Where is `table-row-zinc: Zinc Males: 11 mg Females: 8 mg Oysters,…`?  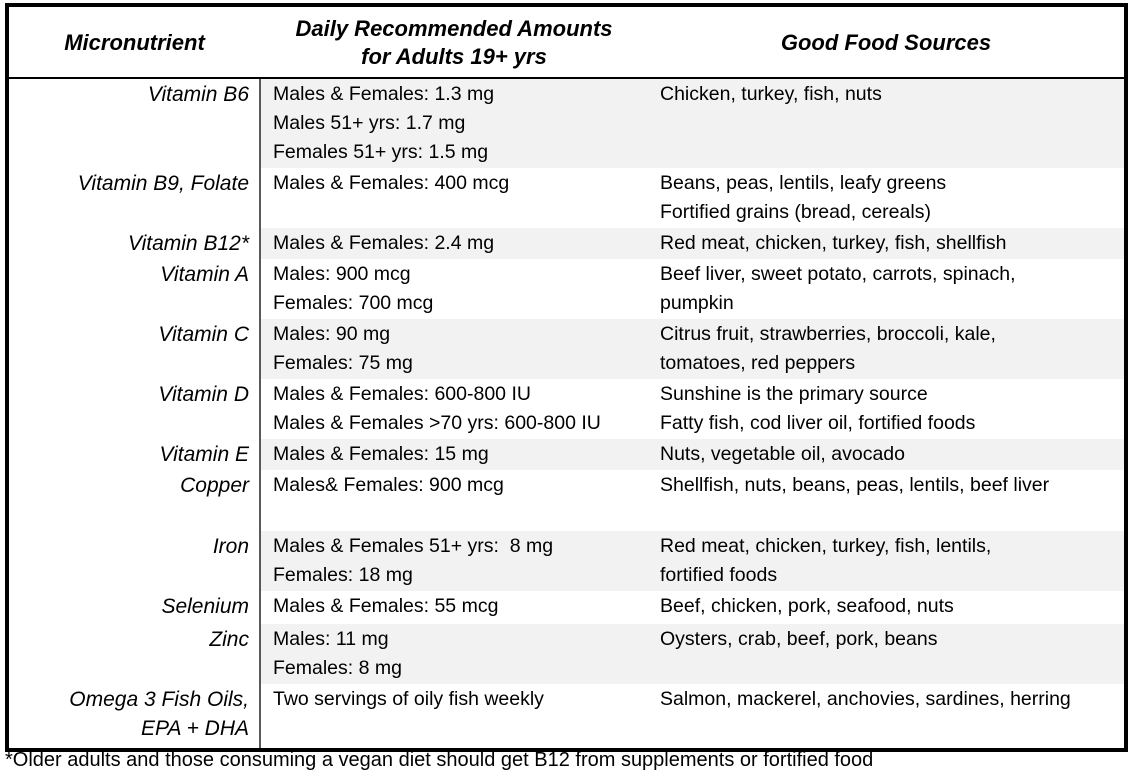 table-row-zinc: Zinc Males: 11 mg Females: 8 mg Oysters,… is located at coordinates (566, 654).